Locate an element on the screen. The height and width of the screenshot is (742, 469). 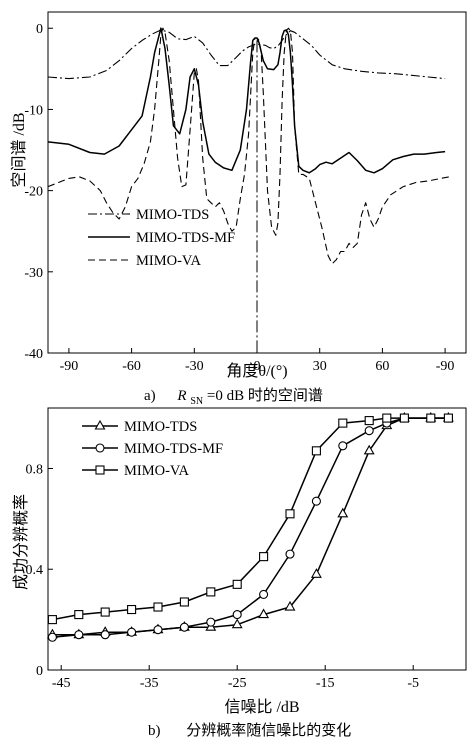
panel-a-caption: a) R SN =0 dB 时的空间谱 is located at coordinates (233, 397).